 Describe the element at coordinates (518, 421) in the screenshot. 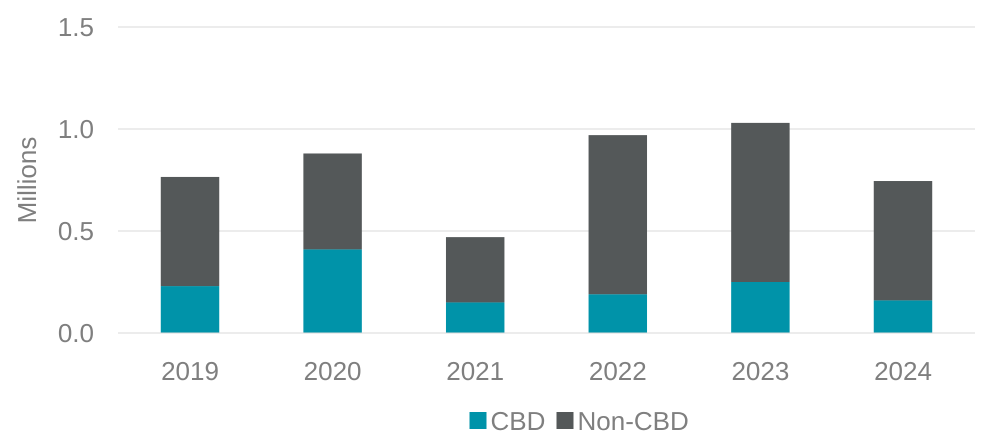

I see `legend-label: CBD` at that location.